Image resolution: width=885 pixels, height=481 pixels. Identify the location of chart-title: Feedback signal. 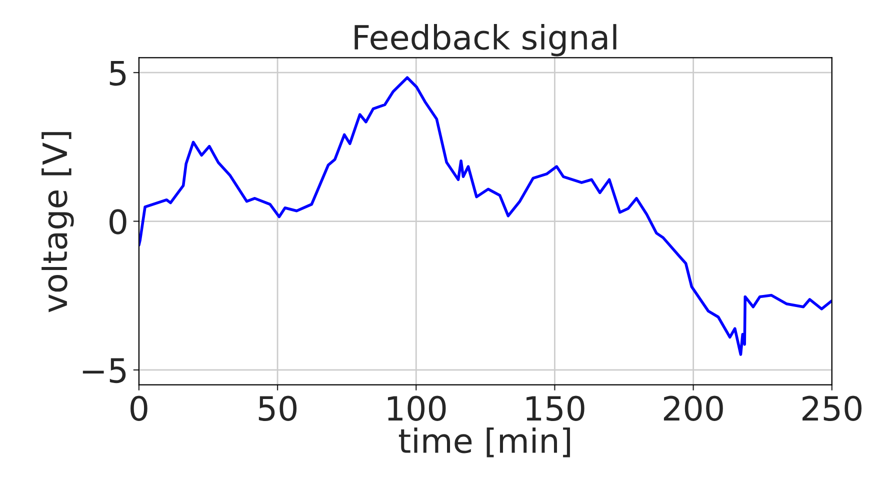
(485, 40).